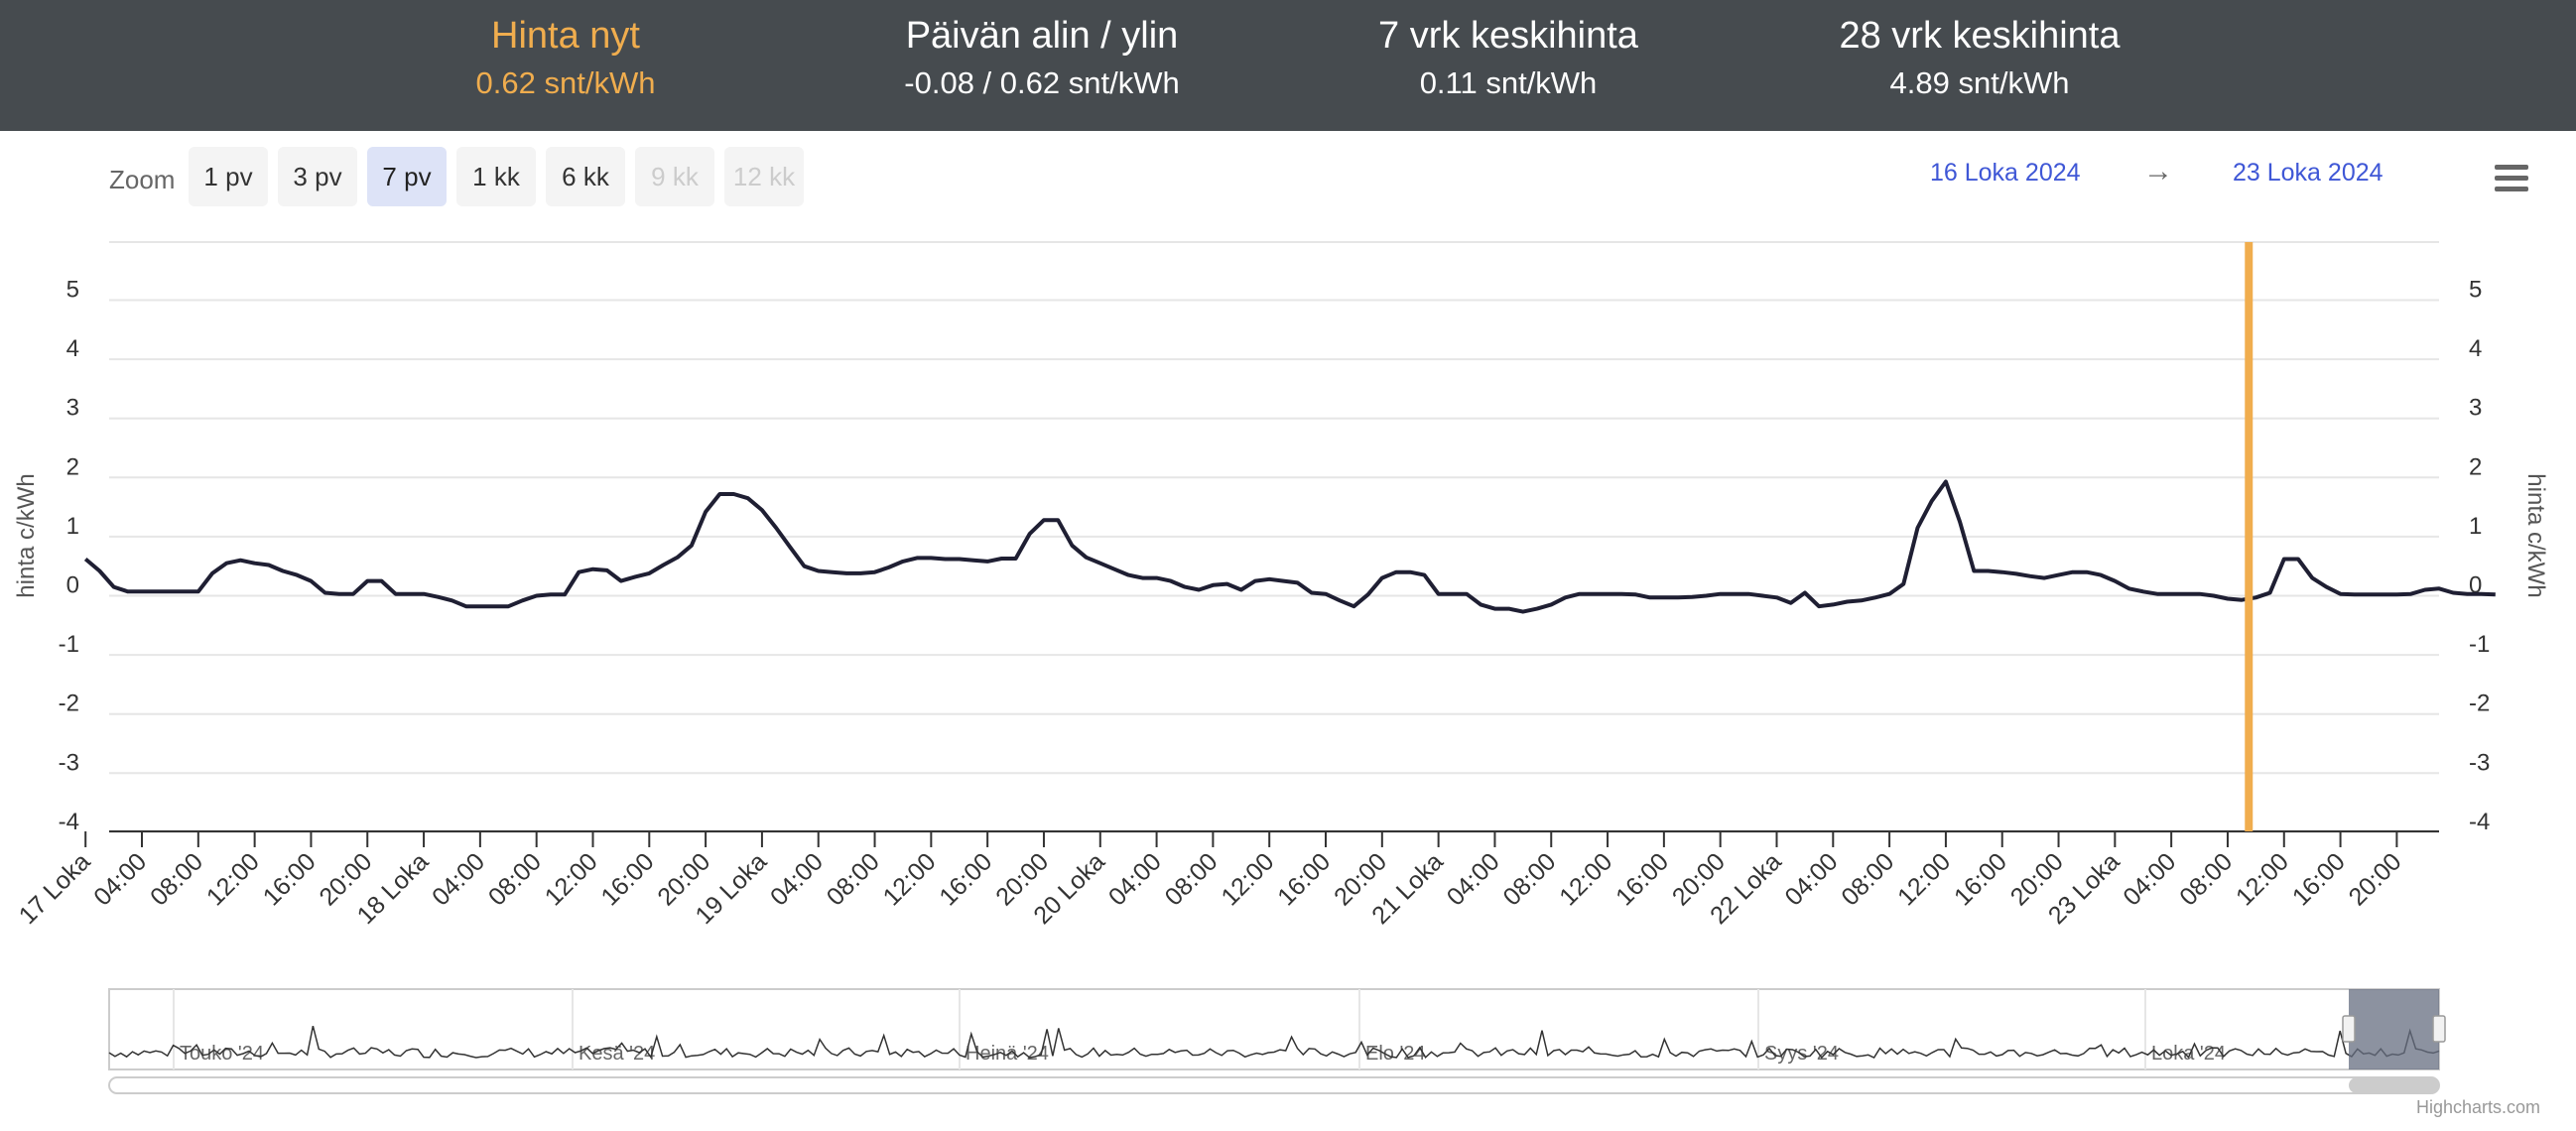 The height and width of the screenshot is (1131, 2576). What do you see at coordinates (143, 179) in the screenshot?
I see `zoom-label: Zoom` at bounding box center [143, 179].